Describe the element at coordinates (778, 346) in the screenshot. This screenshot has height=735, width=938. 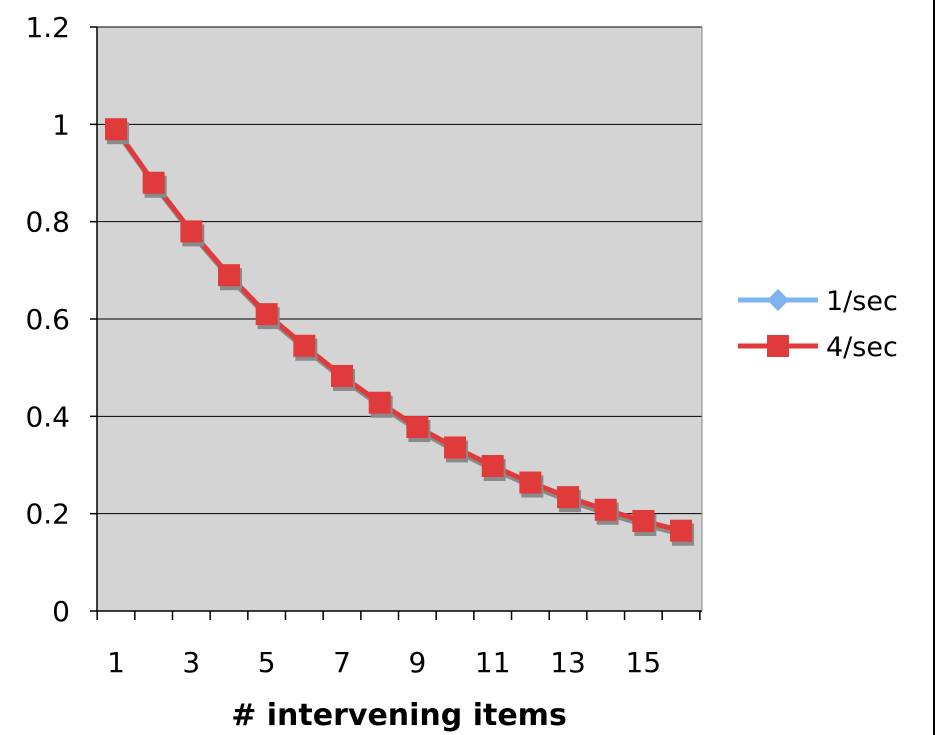
I see `legend-marker-square` at that location.